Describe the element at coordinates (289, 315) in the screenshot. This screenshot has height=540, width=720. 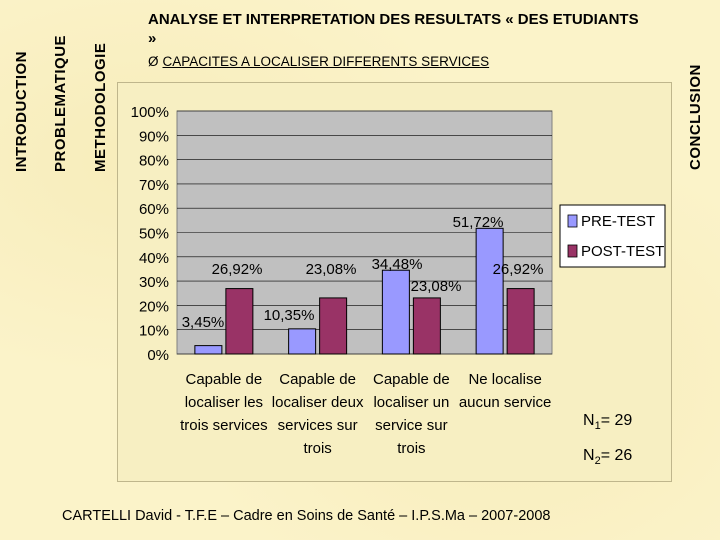
I see `data-label: 10,35%` at that location.